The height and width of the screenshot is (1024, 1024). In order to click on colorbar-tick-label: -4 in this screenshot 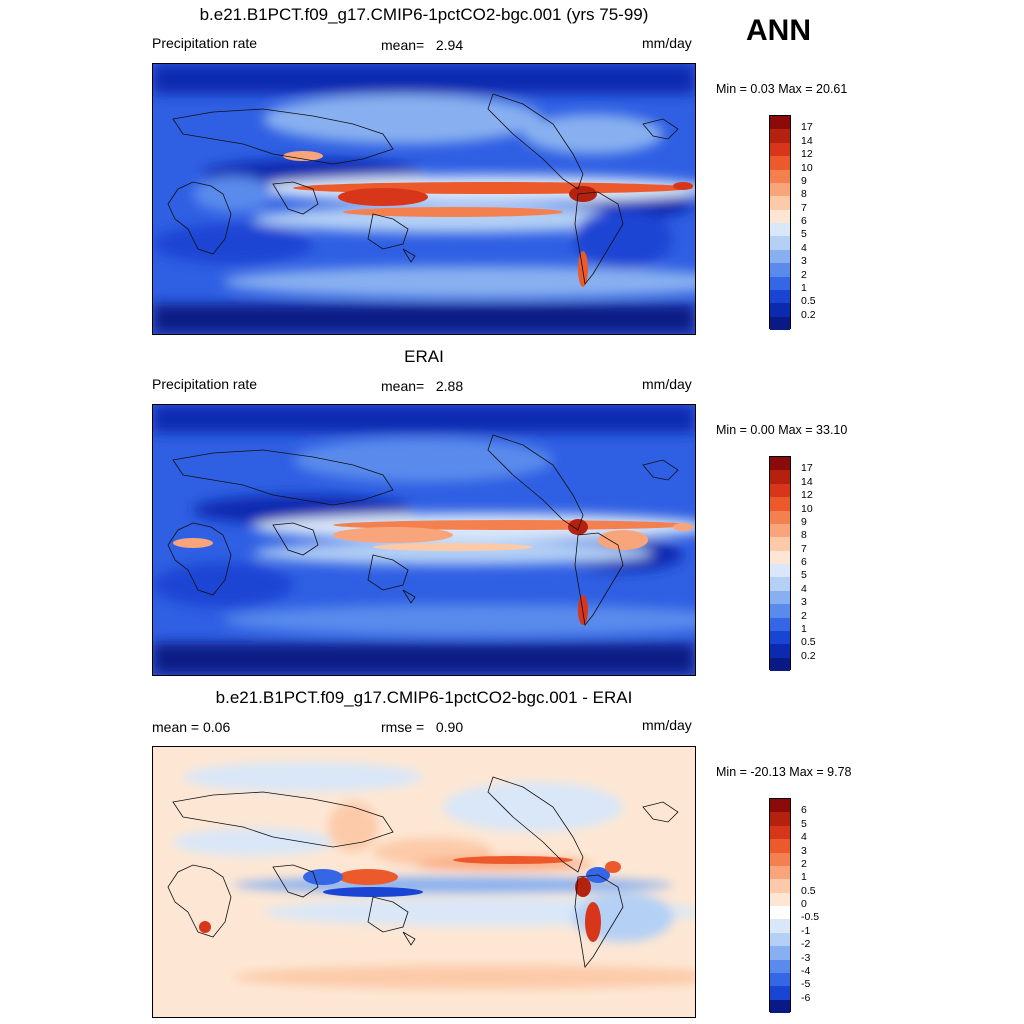, I will do `click(806, 970)`.